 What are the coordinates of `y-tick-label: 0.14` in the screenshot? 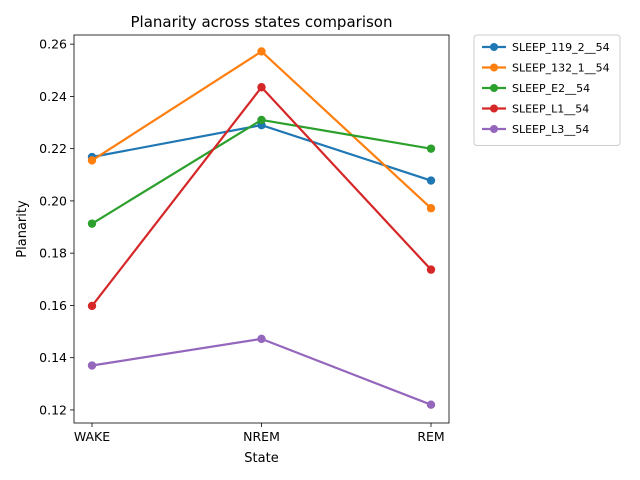 It's located at (53, 357).